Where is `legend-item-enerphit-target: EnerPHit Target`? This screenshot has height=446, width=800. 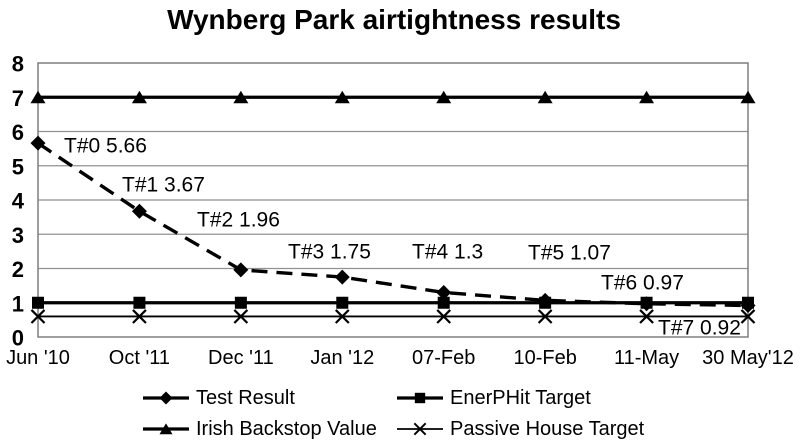 legend-item-enerphit-target: EnerPHit Target is located at coordinates (494, 398).